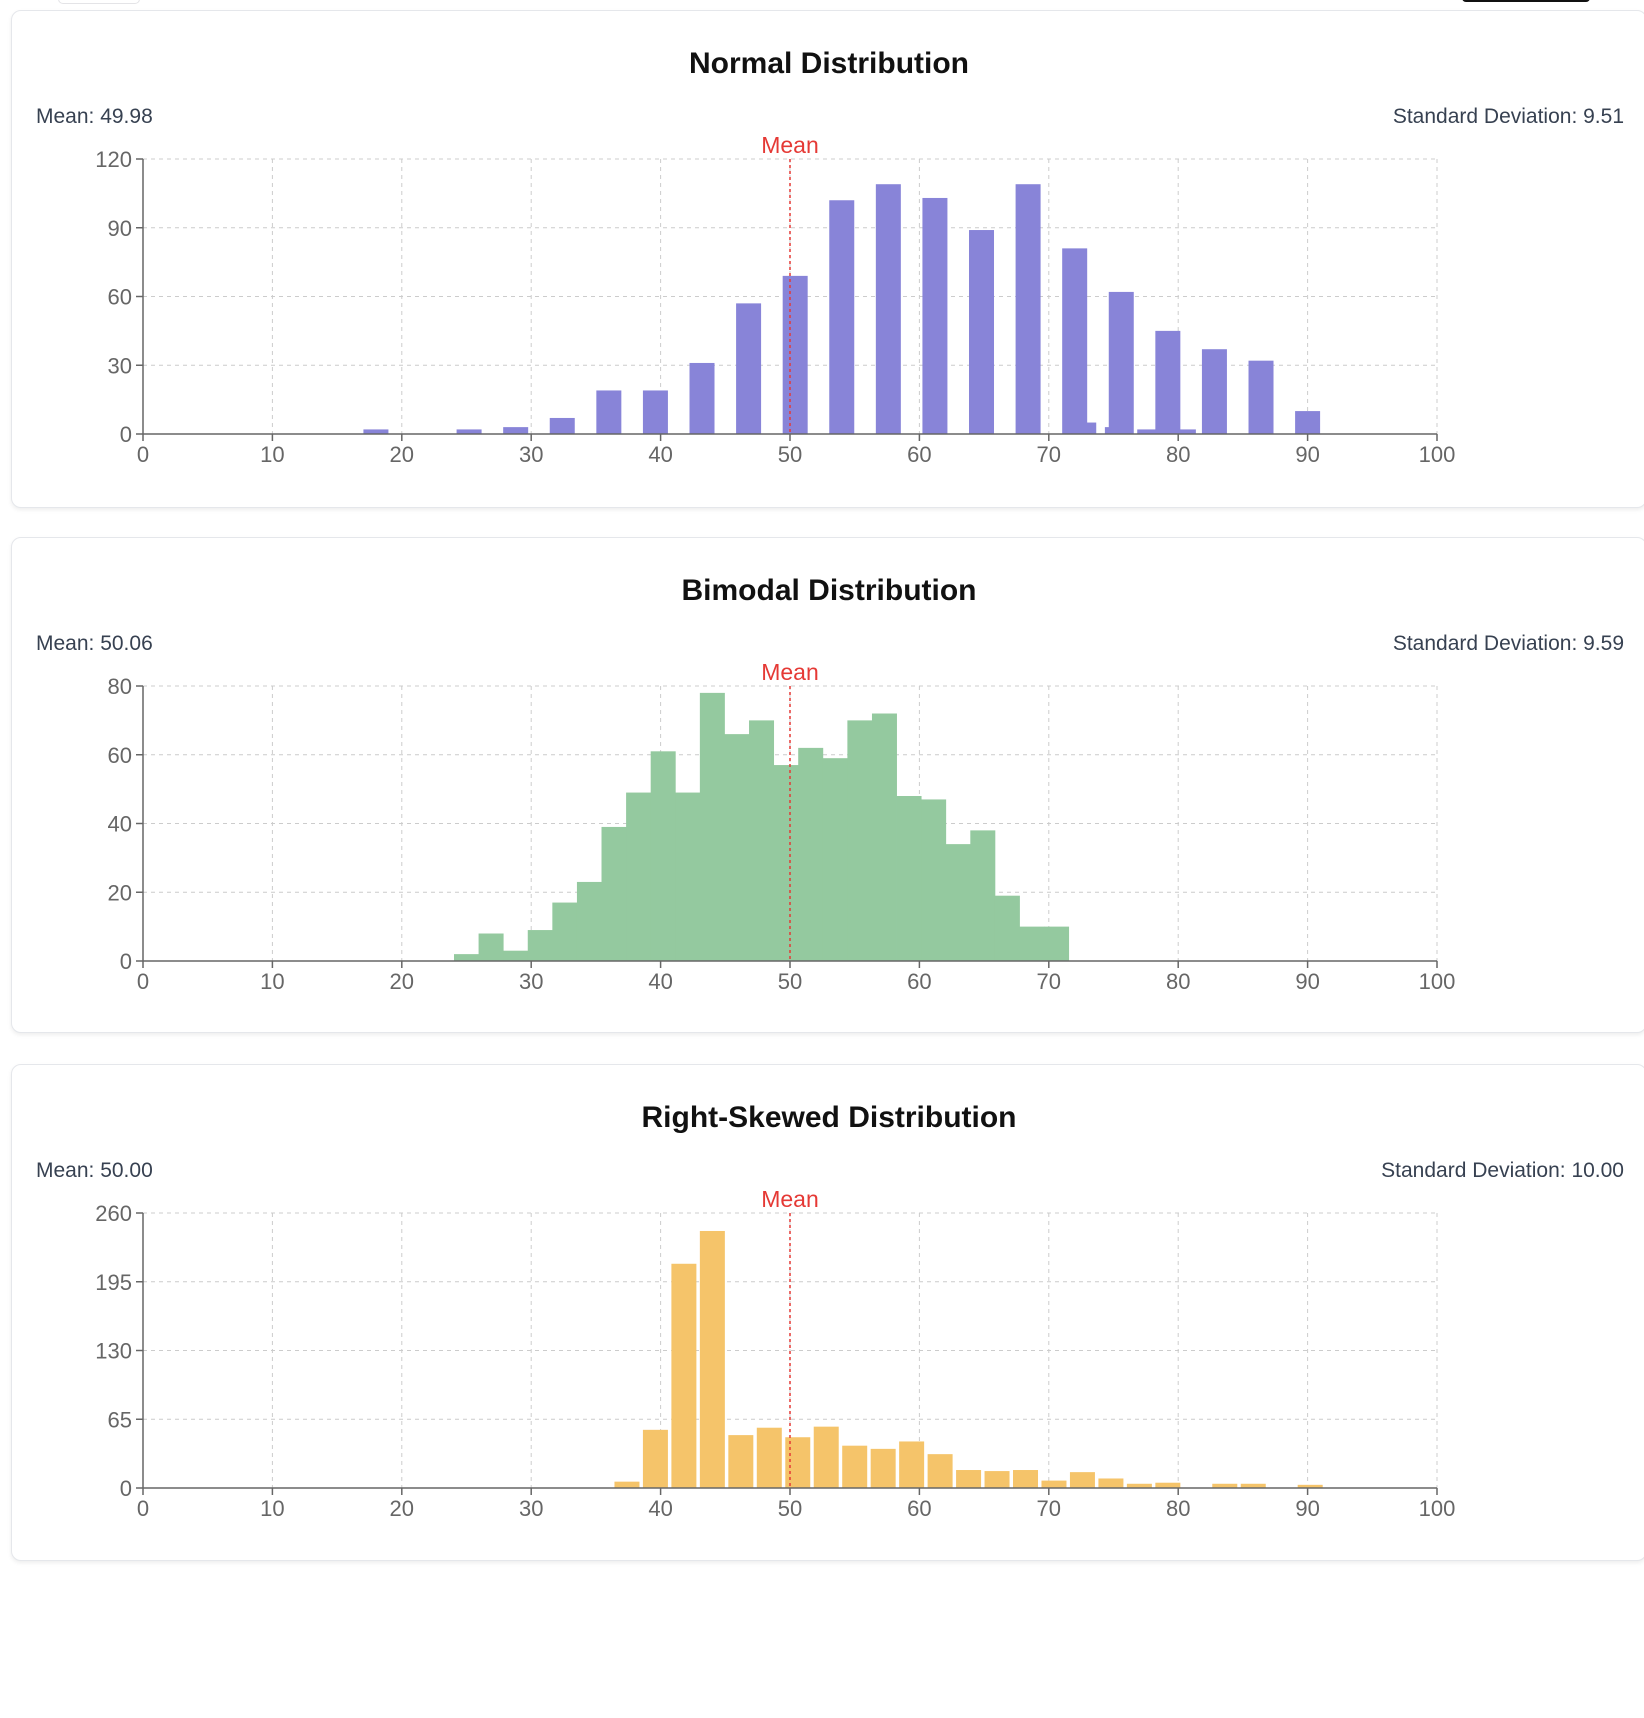  I want to click on mean-stat: Mean: 50.06, so click(94, 643).